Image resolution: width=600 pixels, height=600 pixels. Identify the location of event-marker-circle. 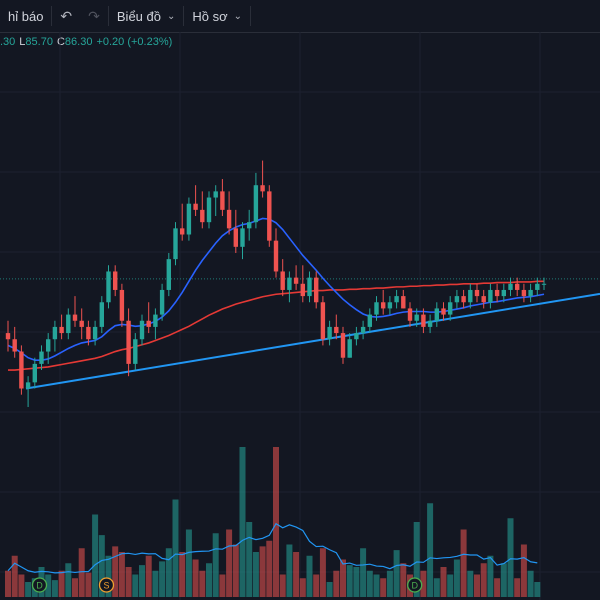
(106, 585).